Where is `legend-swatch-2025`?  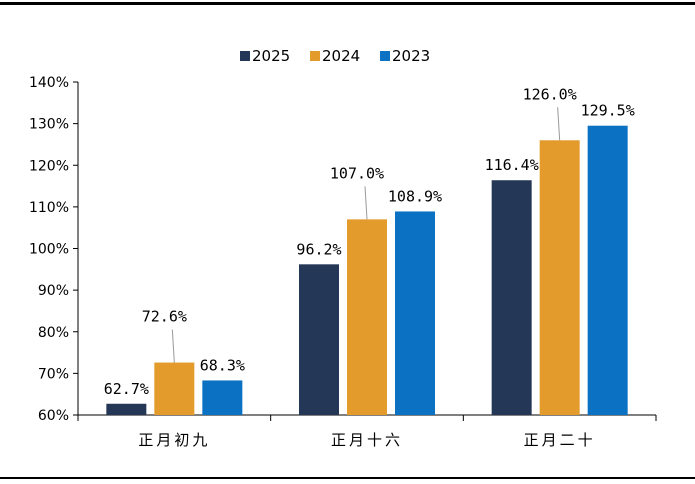
legend-swatch-2025 is located at coordinates (245, 56).